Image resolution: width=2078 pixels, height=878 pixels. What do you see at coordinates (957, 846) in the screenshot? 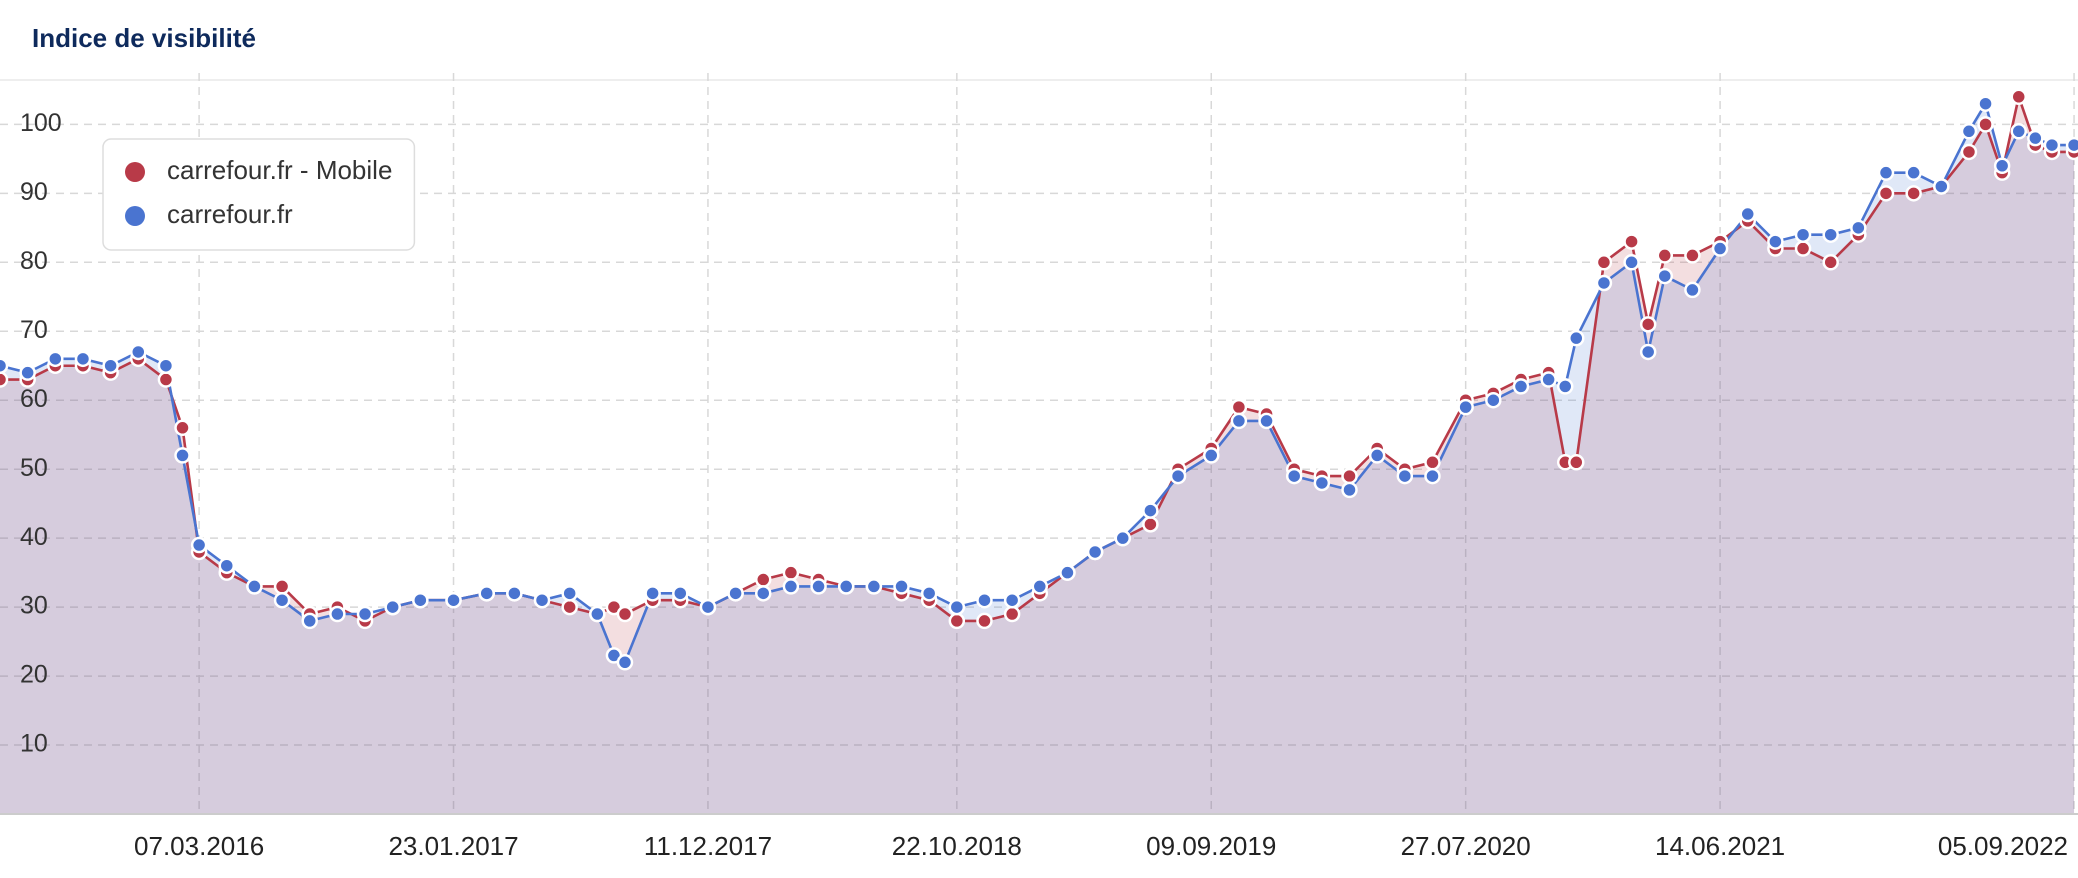
I see `x-tick-label: 22.10.2018` at bounding box center [957, 846].